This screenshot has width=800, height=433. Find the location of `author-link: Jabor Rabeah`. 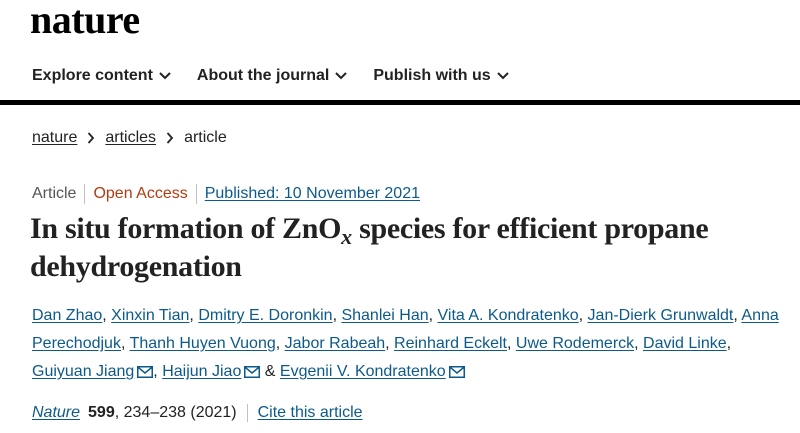

author-link: Jabor Rabeah is located at coordinates (335, 343).